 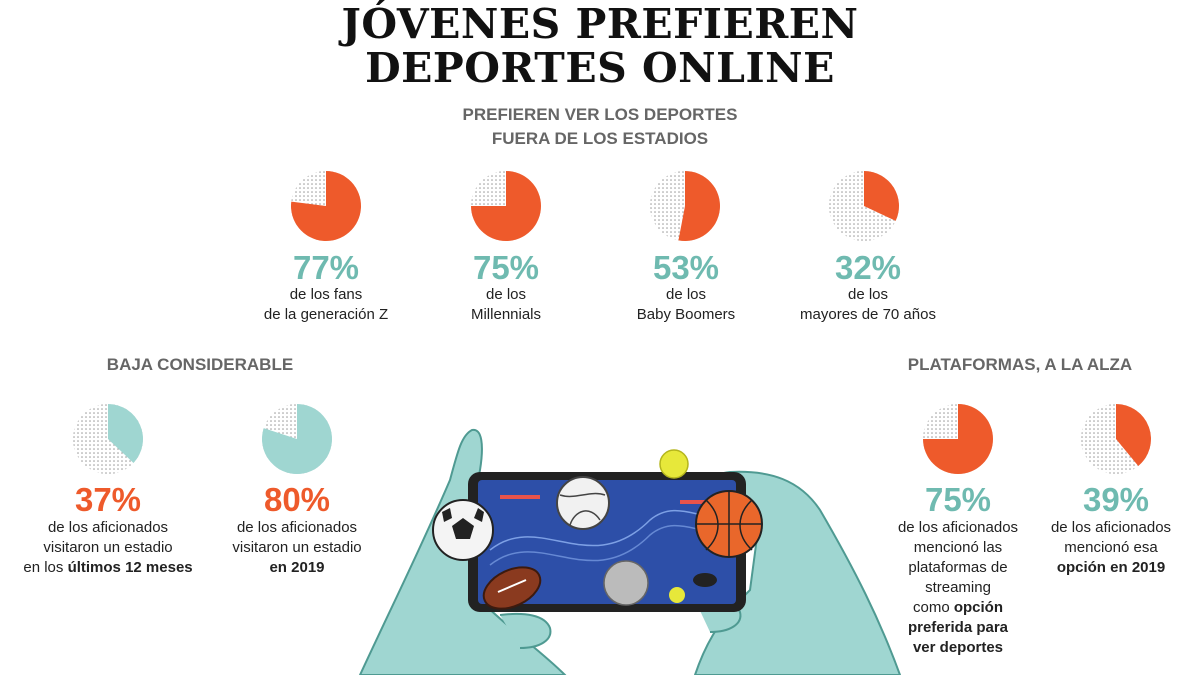 I want to click on percent-baby-boomers: 53%, so click(x=686, y=267).